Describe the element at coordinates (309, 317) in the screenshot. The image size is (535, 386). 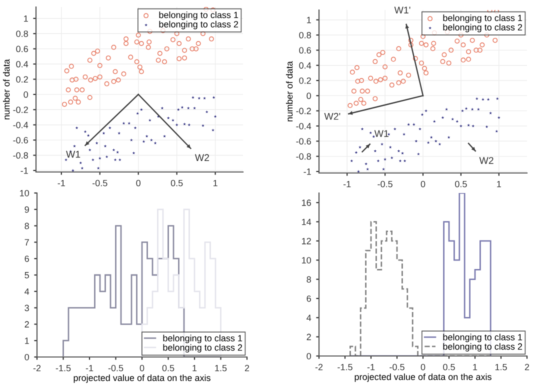
I see `y-tick-label: 4` at that location.